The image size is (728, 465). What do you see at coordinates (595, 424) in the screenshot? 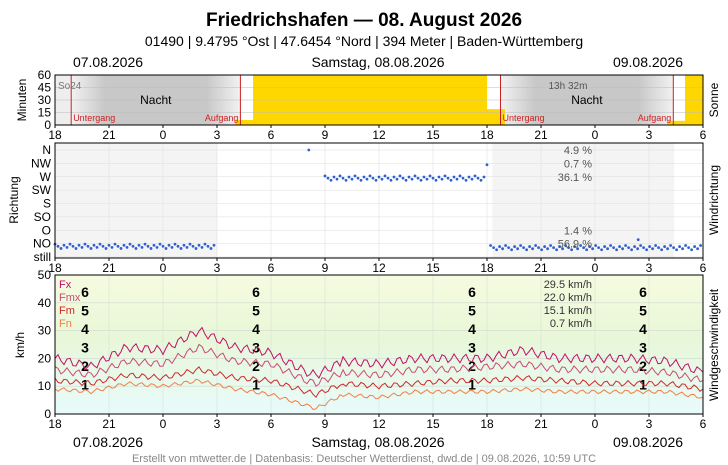
I see `wind-x-tick-label: 0` at bounding box center [595, 424].